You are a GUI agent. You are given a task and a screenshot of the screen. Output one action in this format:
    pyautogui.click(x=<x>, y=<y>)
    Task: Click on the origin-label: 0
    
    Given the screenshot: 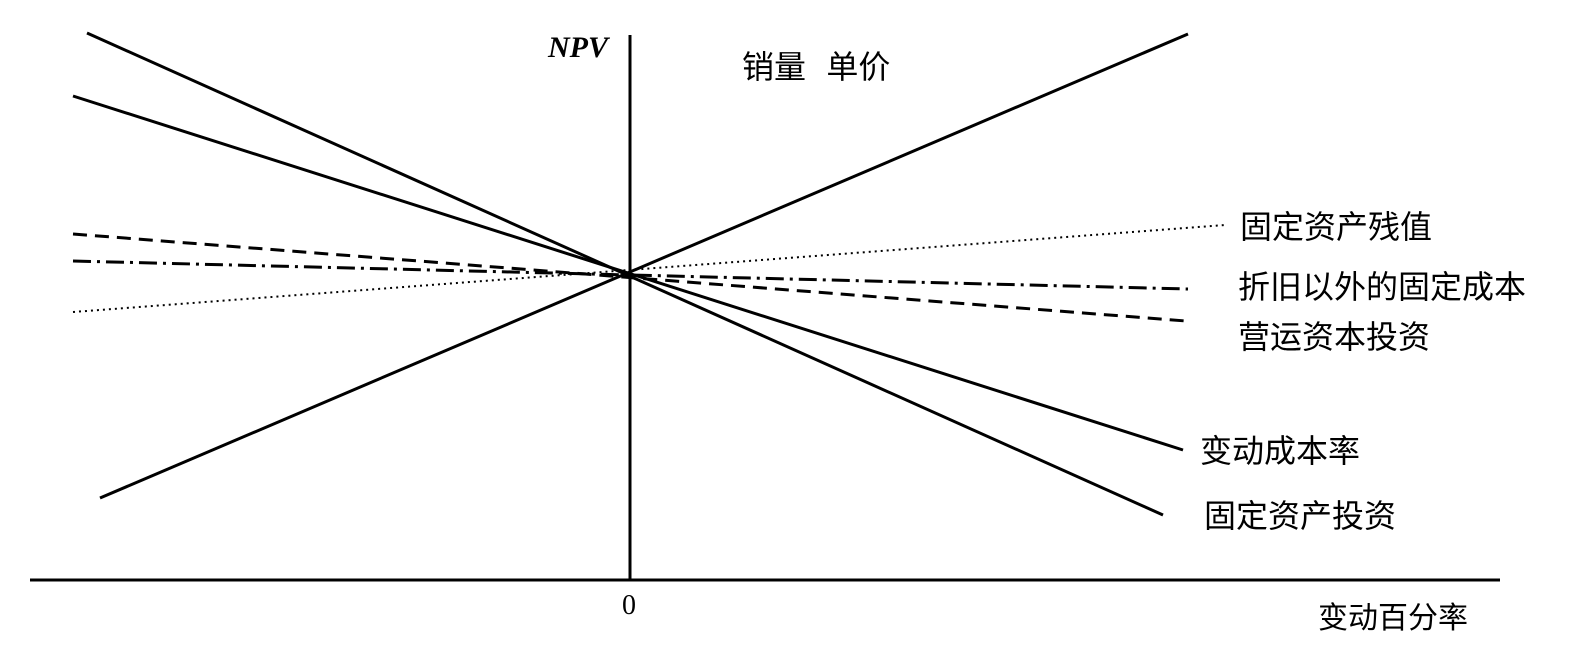 What is the action you would take?
    pyautogui.click(x=629, y=605)
    